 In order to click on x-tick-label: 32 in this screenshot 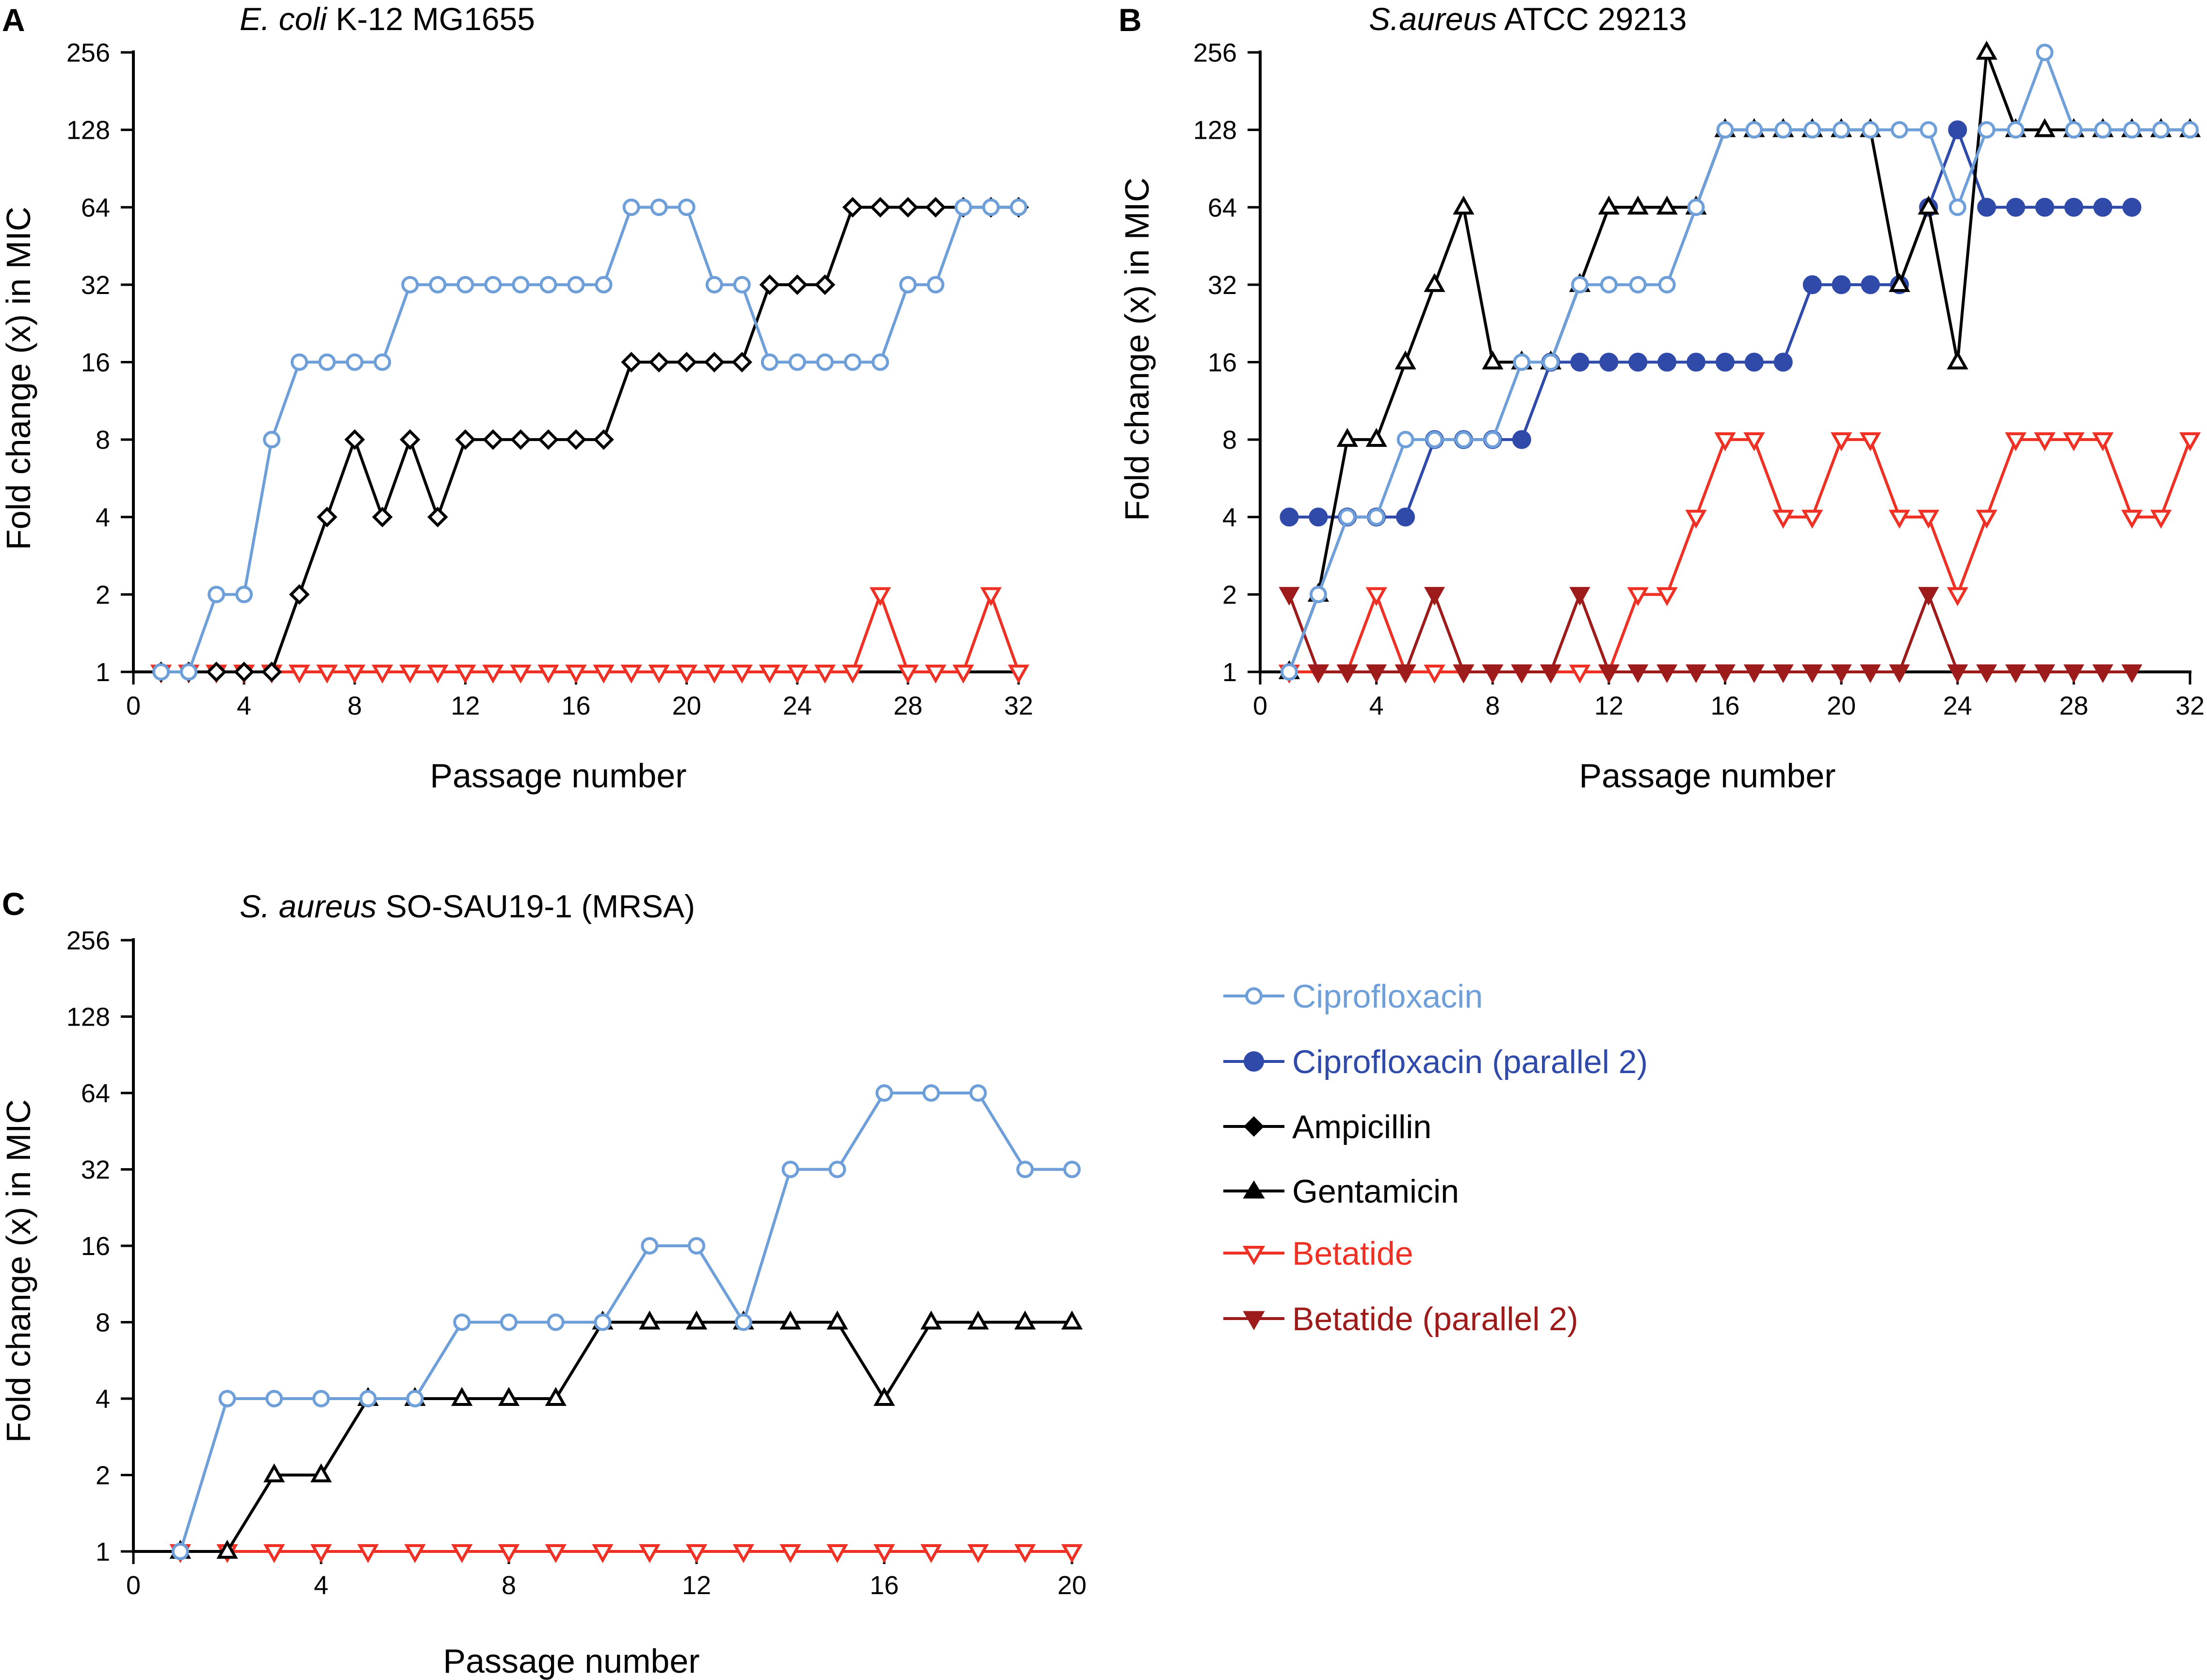, I will do `click(1019, 705)`.